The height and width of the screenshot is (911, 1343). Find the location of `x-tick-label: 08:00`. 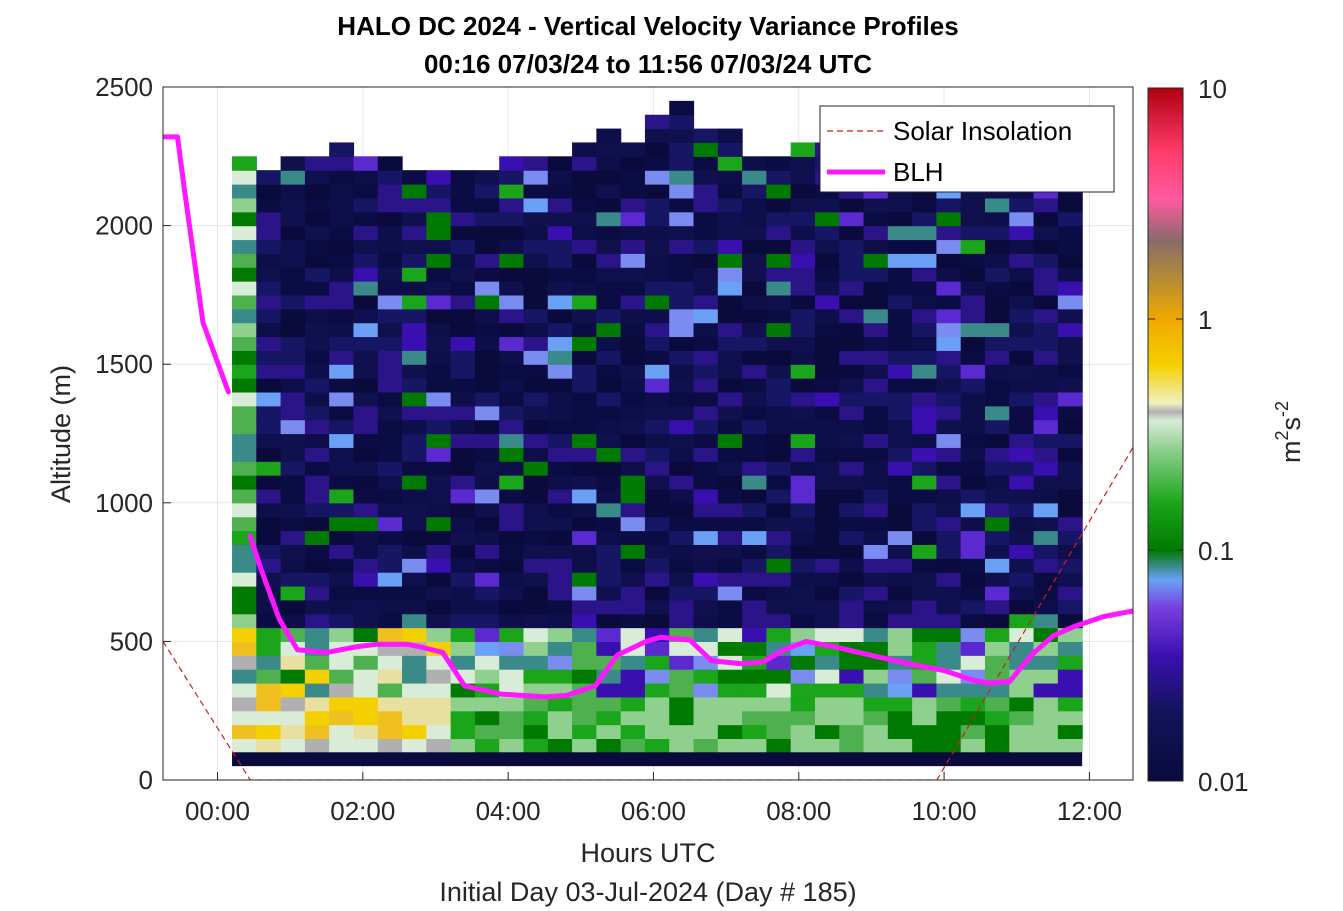

x-tick-label: 08:00 is located at coordinates (798, 811).